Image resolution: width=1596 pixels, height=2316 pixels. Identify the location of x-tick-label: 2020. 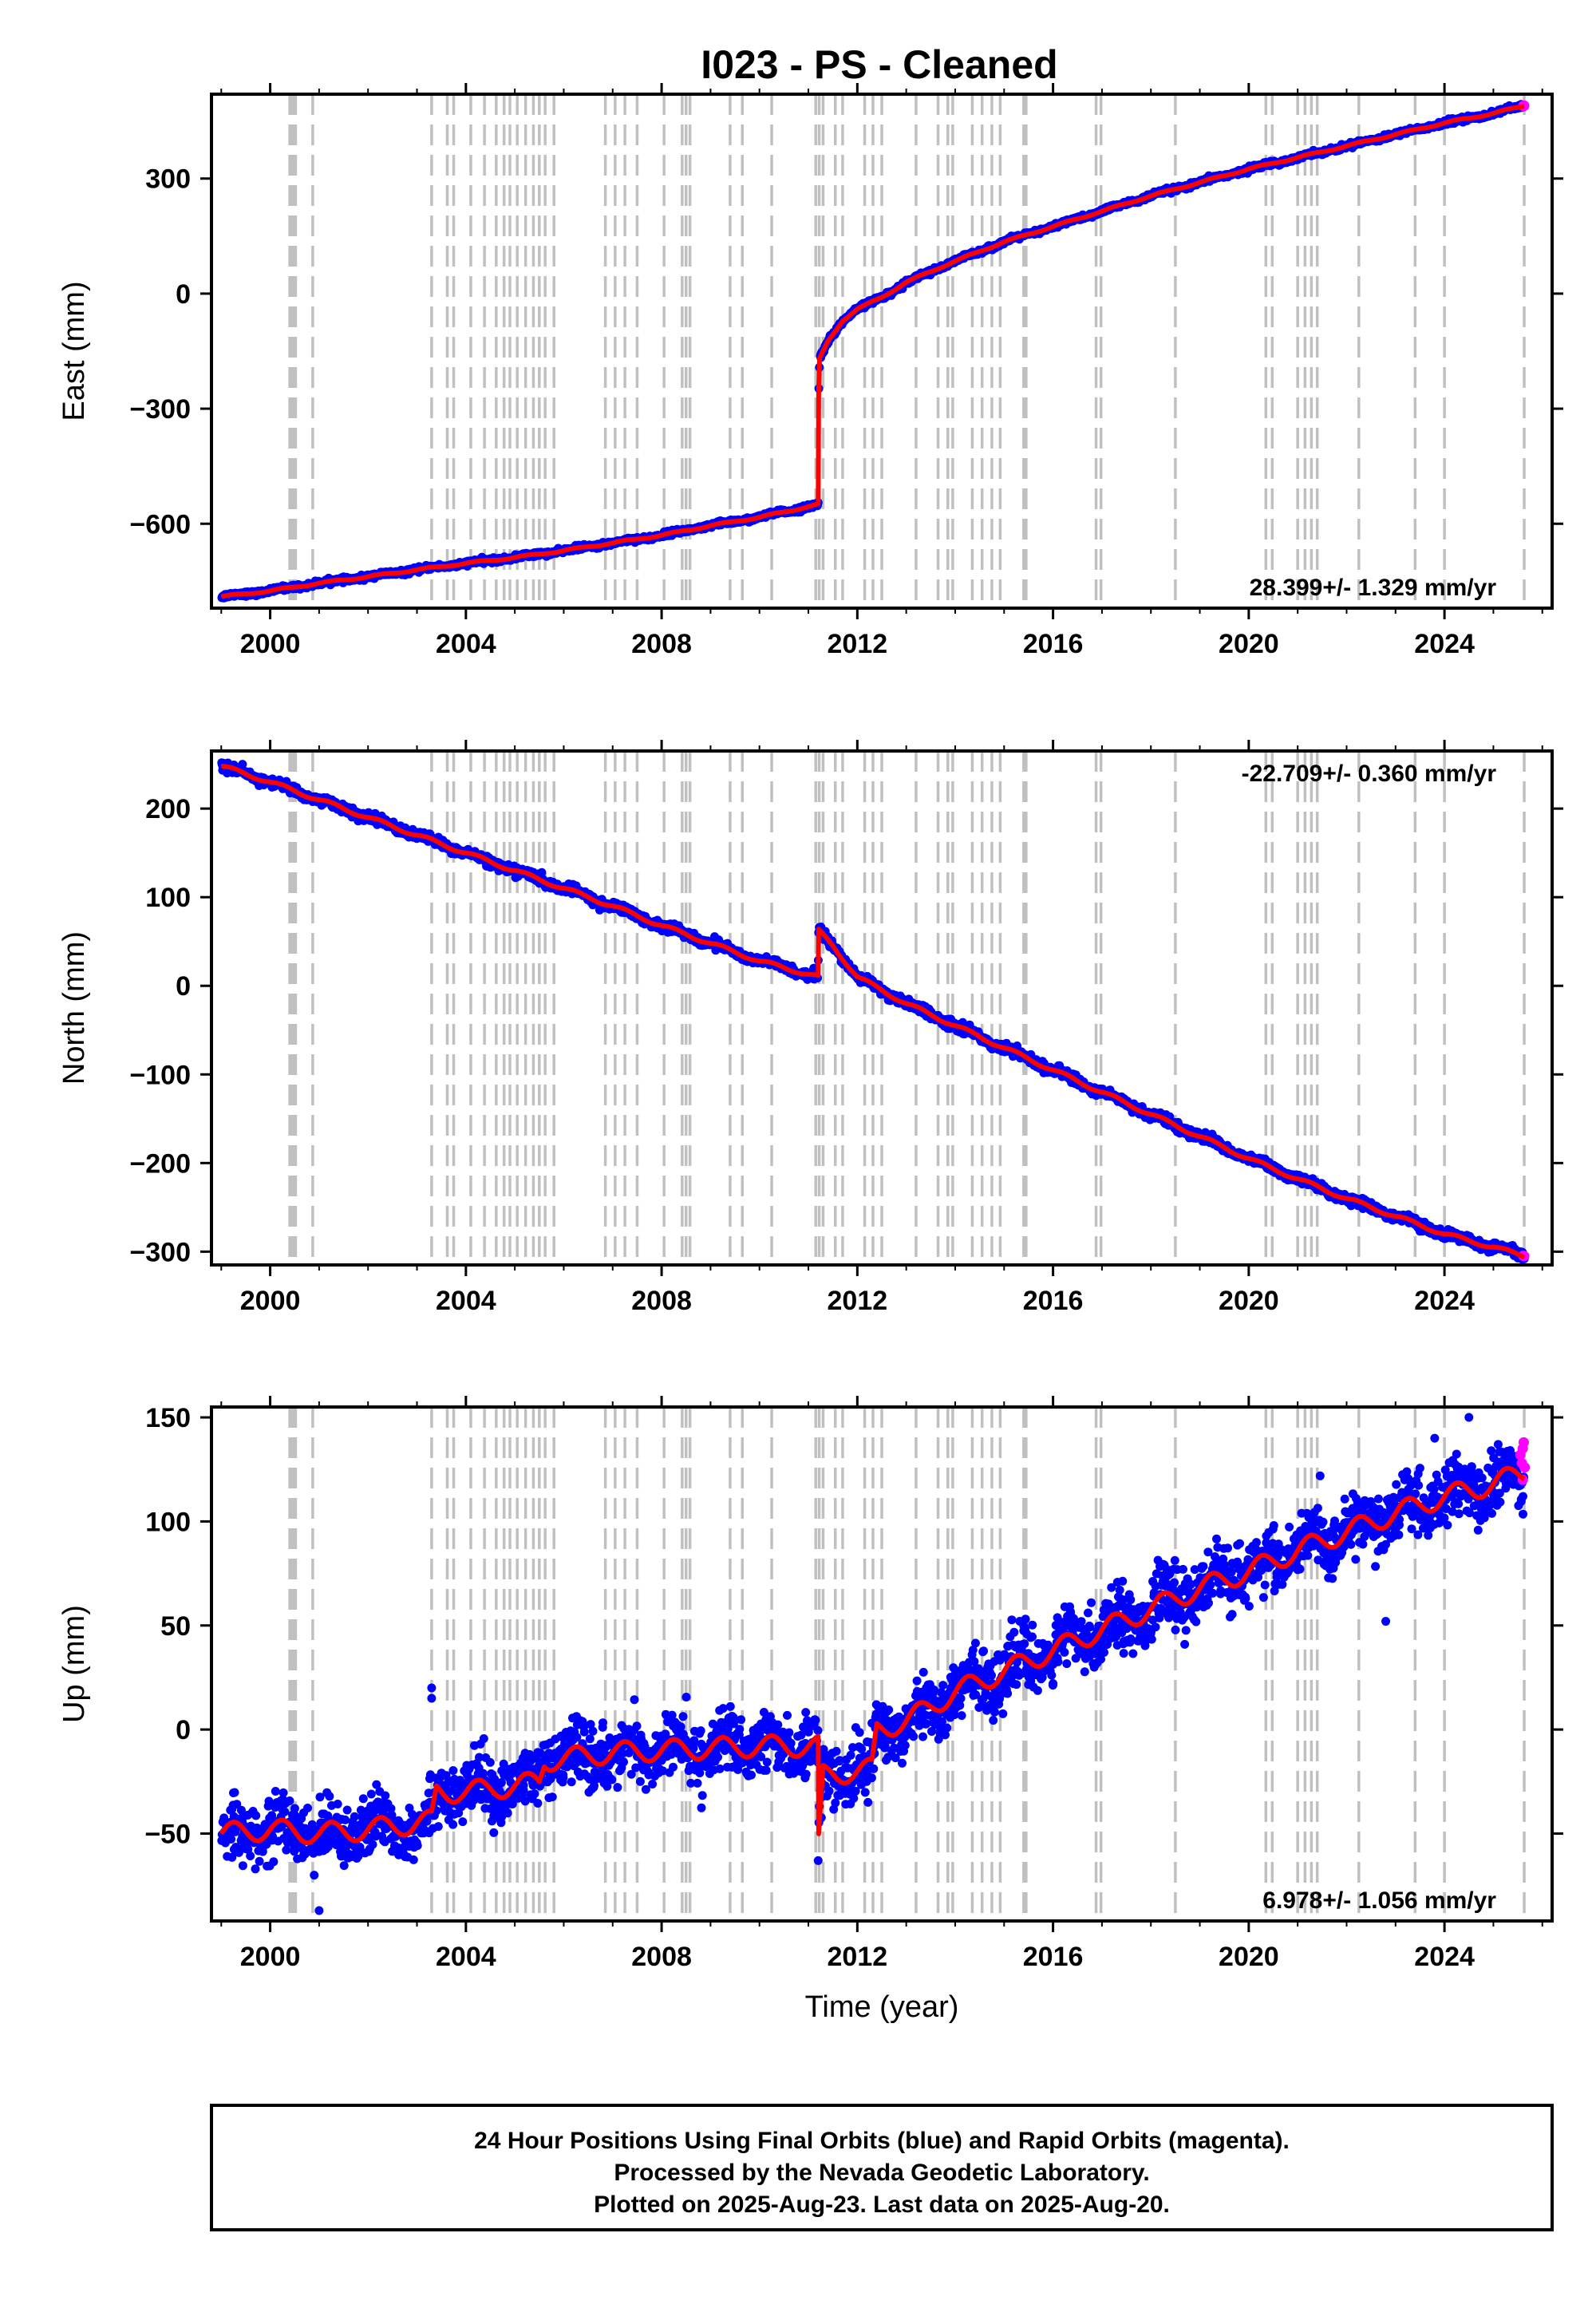
(1249, 644).